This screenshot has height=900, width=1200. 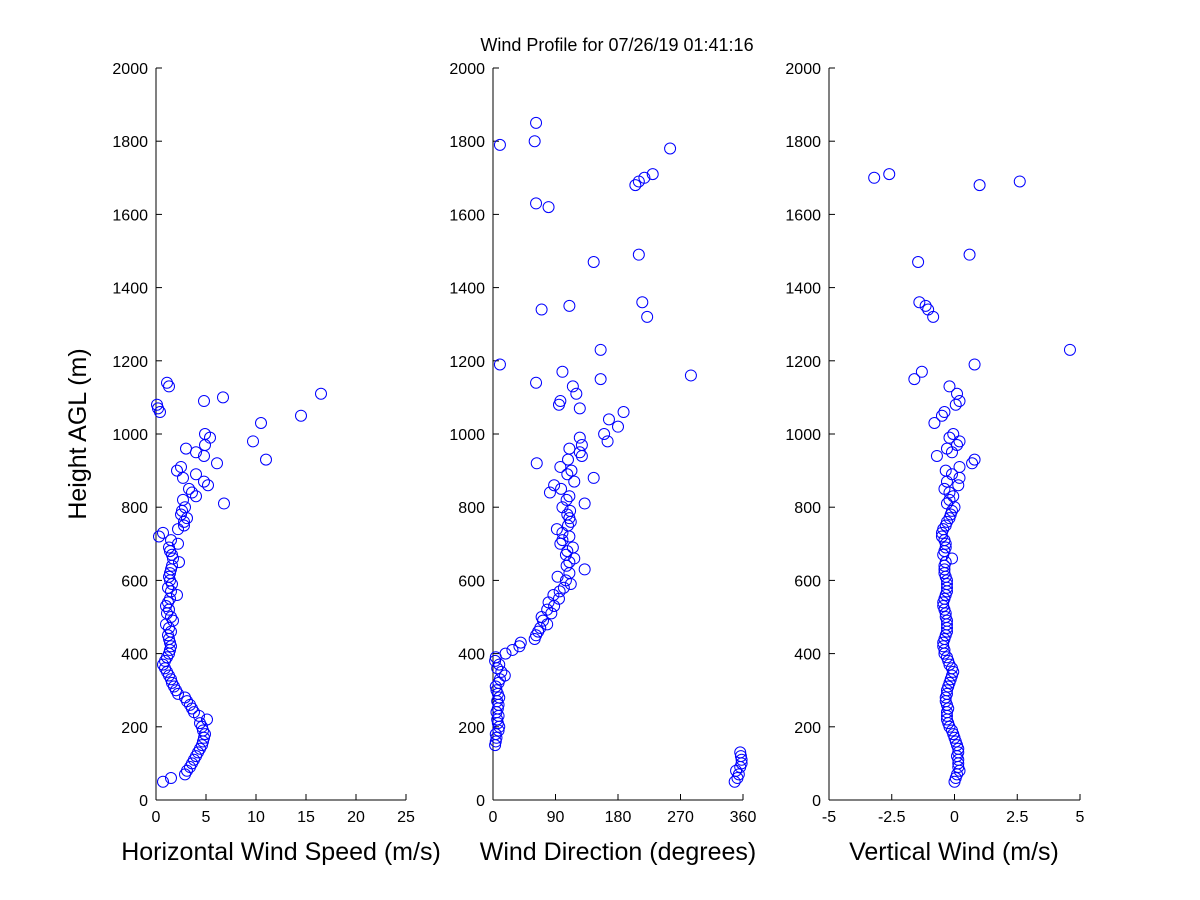 I want to click on y-tick-label: 2000, so click(x=467, y=69).